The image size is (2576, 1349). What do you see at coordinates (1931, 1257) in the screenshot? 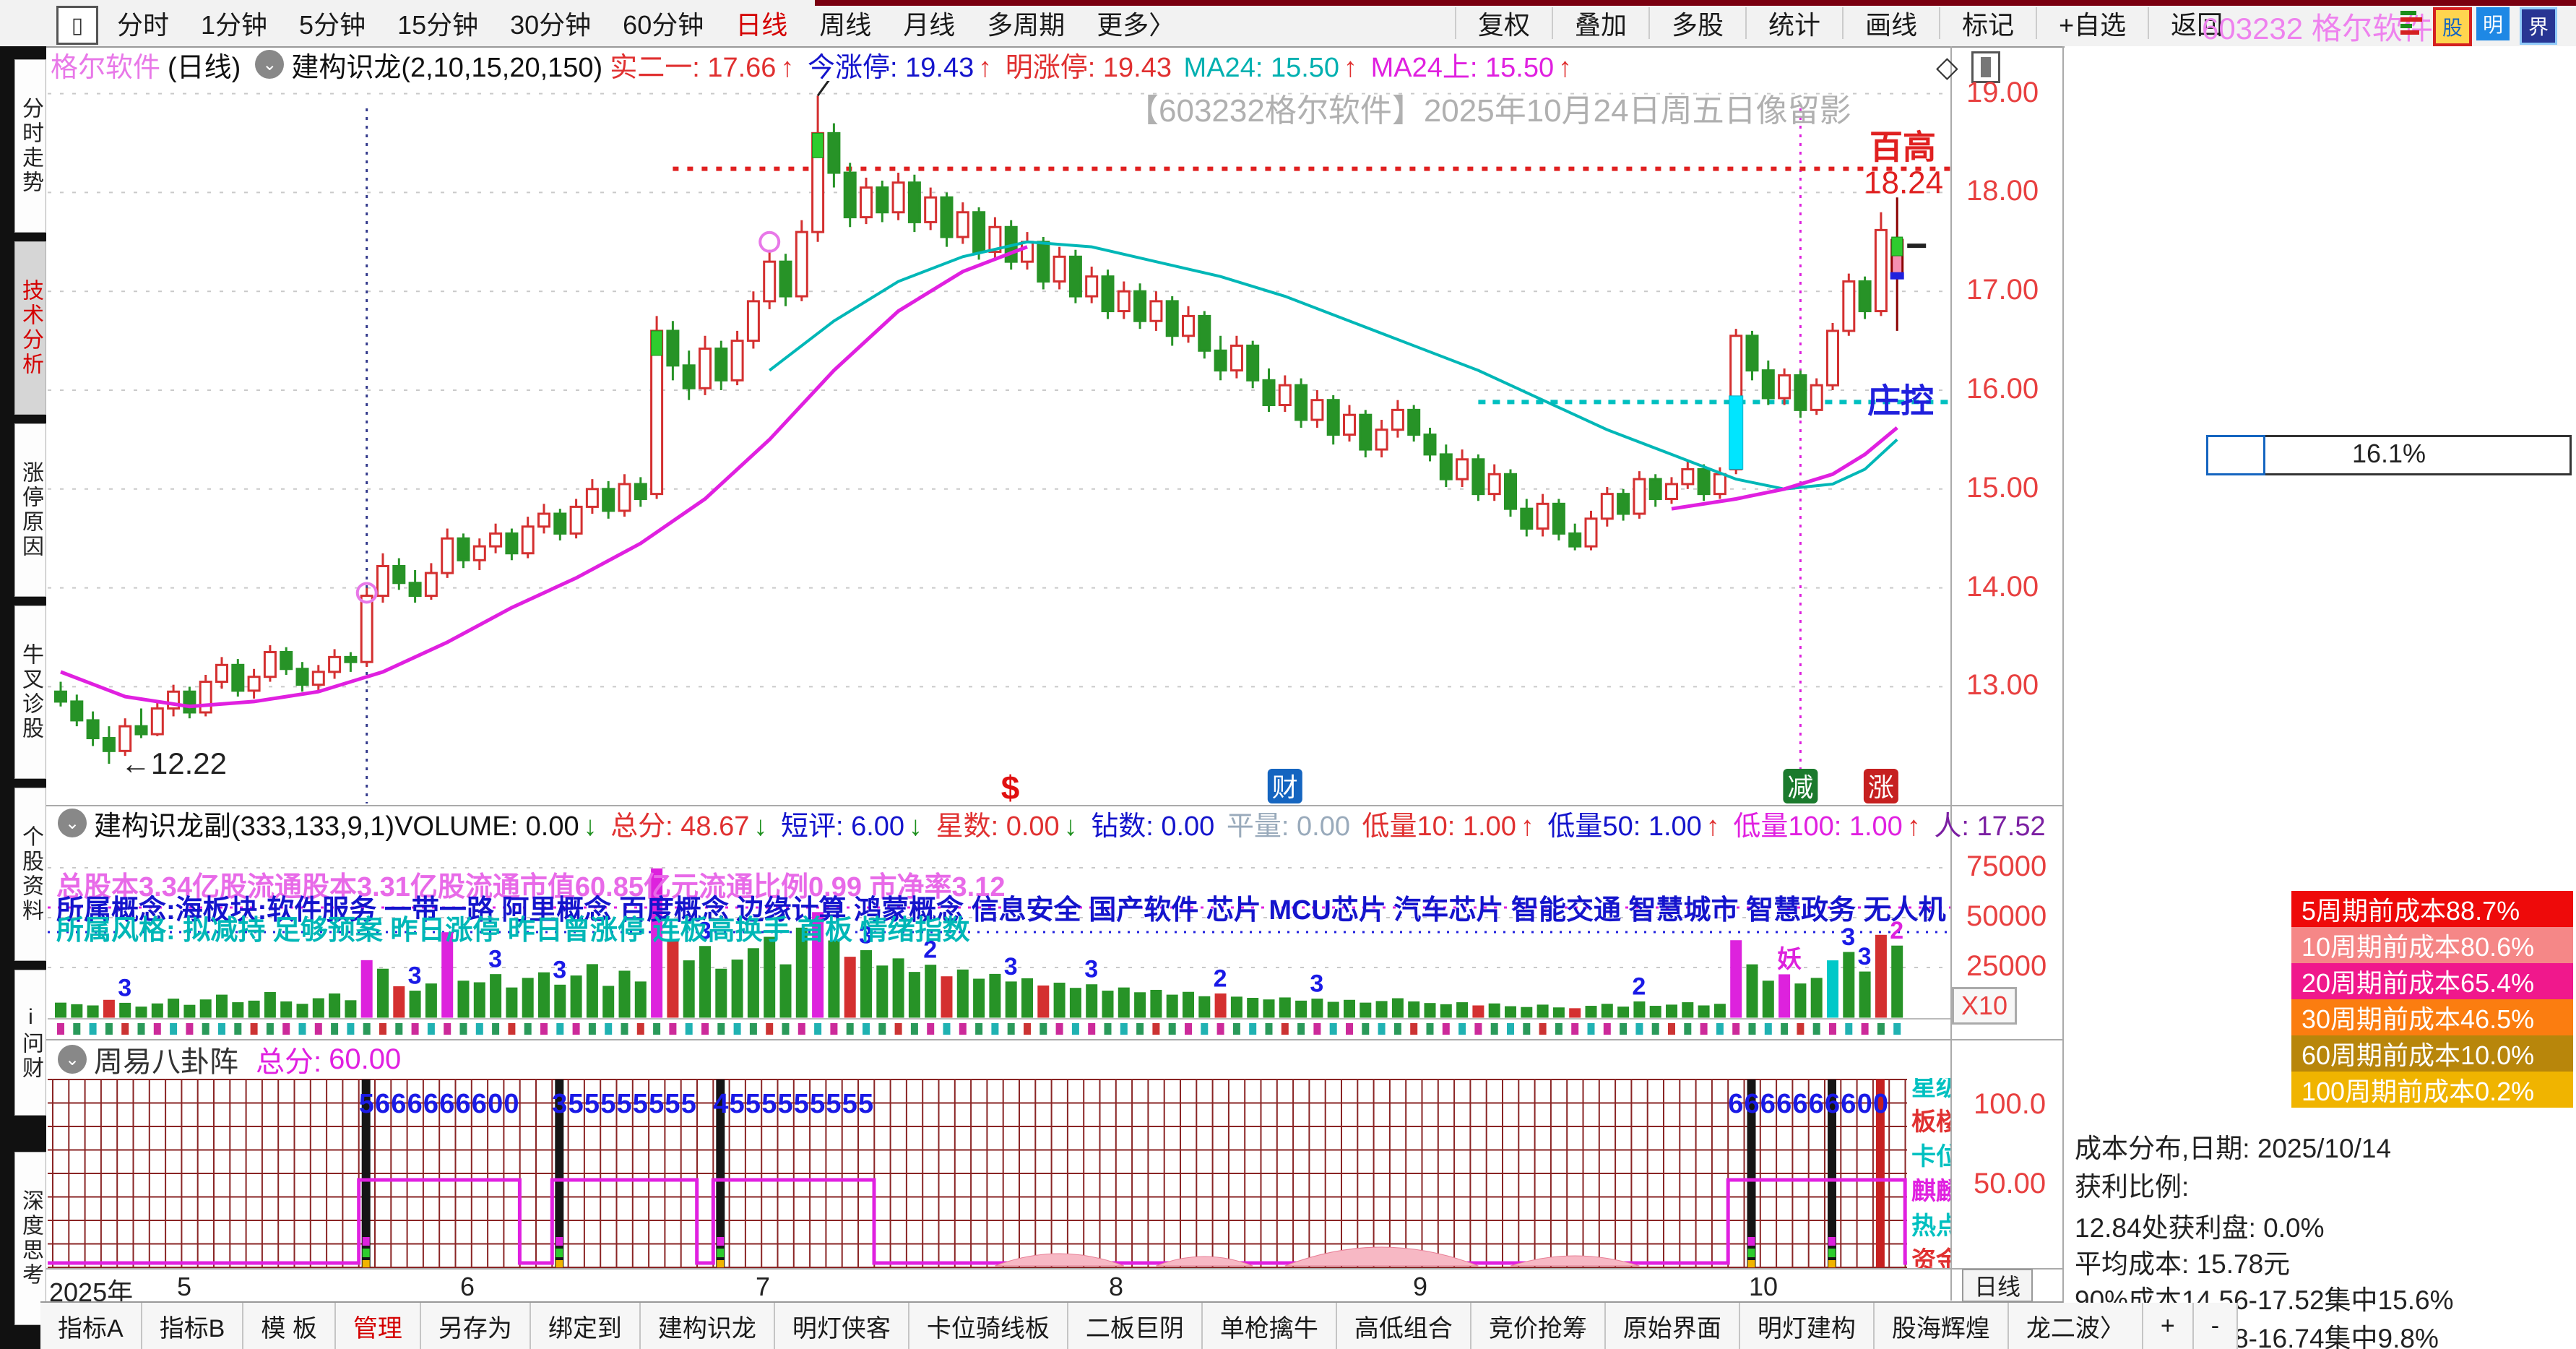
I see `svg-text: 资金` at bounding box center [1931, 1257].